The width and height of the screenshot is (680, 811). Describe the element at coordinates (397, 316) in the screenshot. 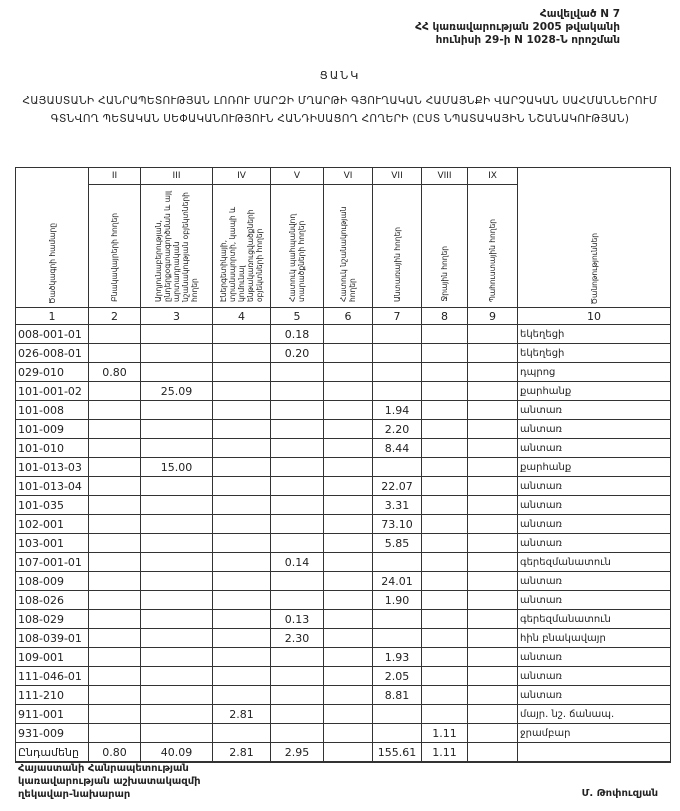

I see `column-number: 7` at that location.